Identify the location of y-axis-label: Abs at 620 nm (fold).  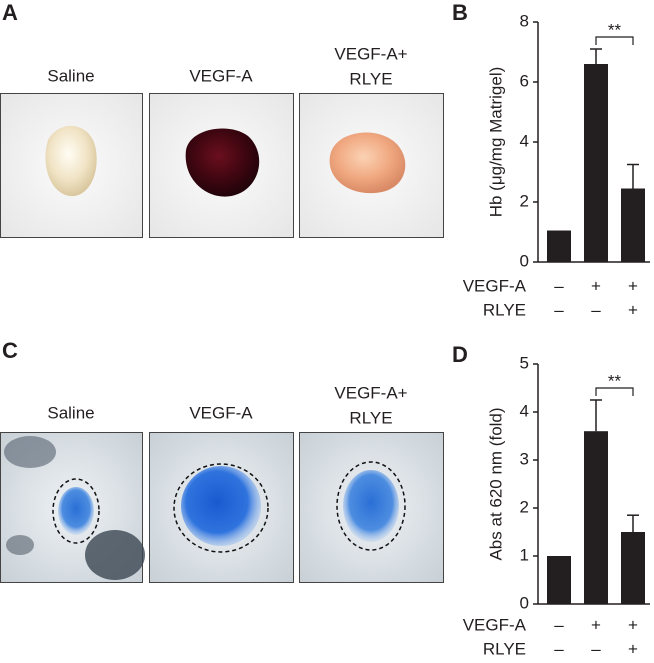
(495, 483).